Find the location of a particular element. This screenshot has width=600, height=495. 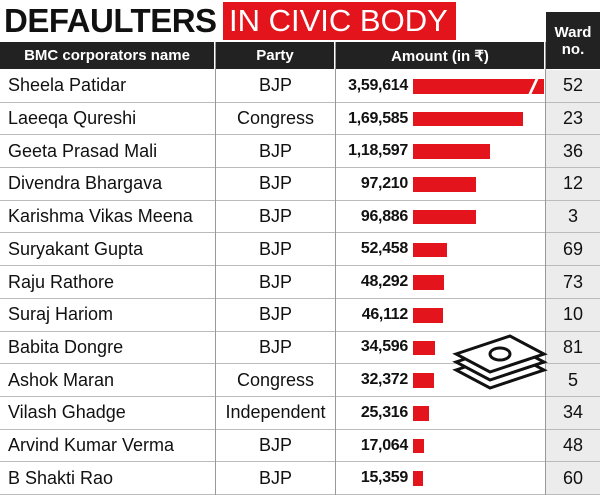

money-icon is located at coordinates (500, 362).